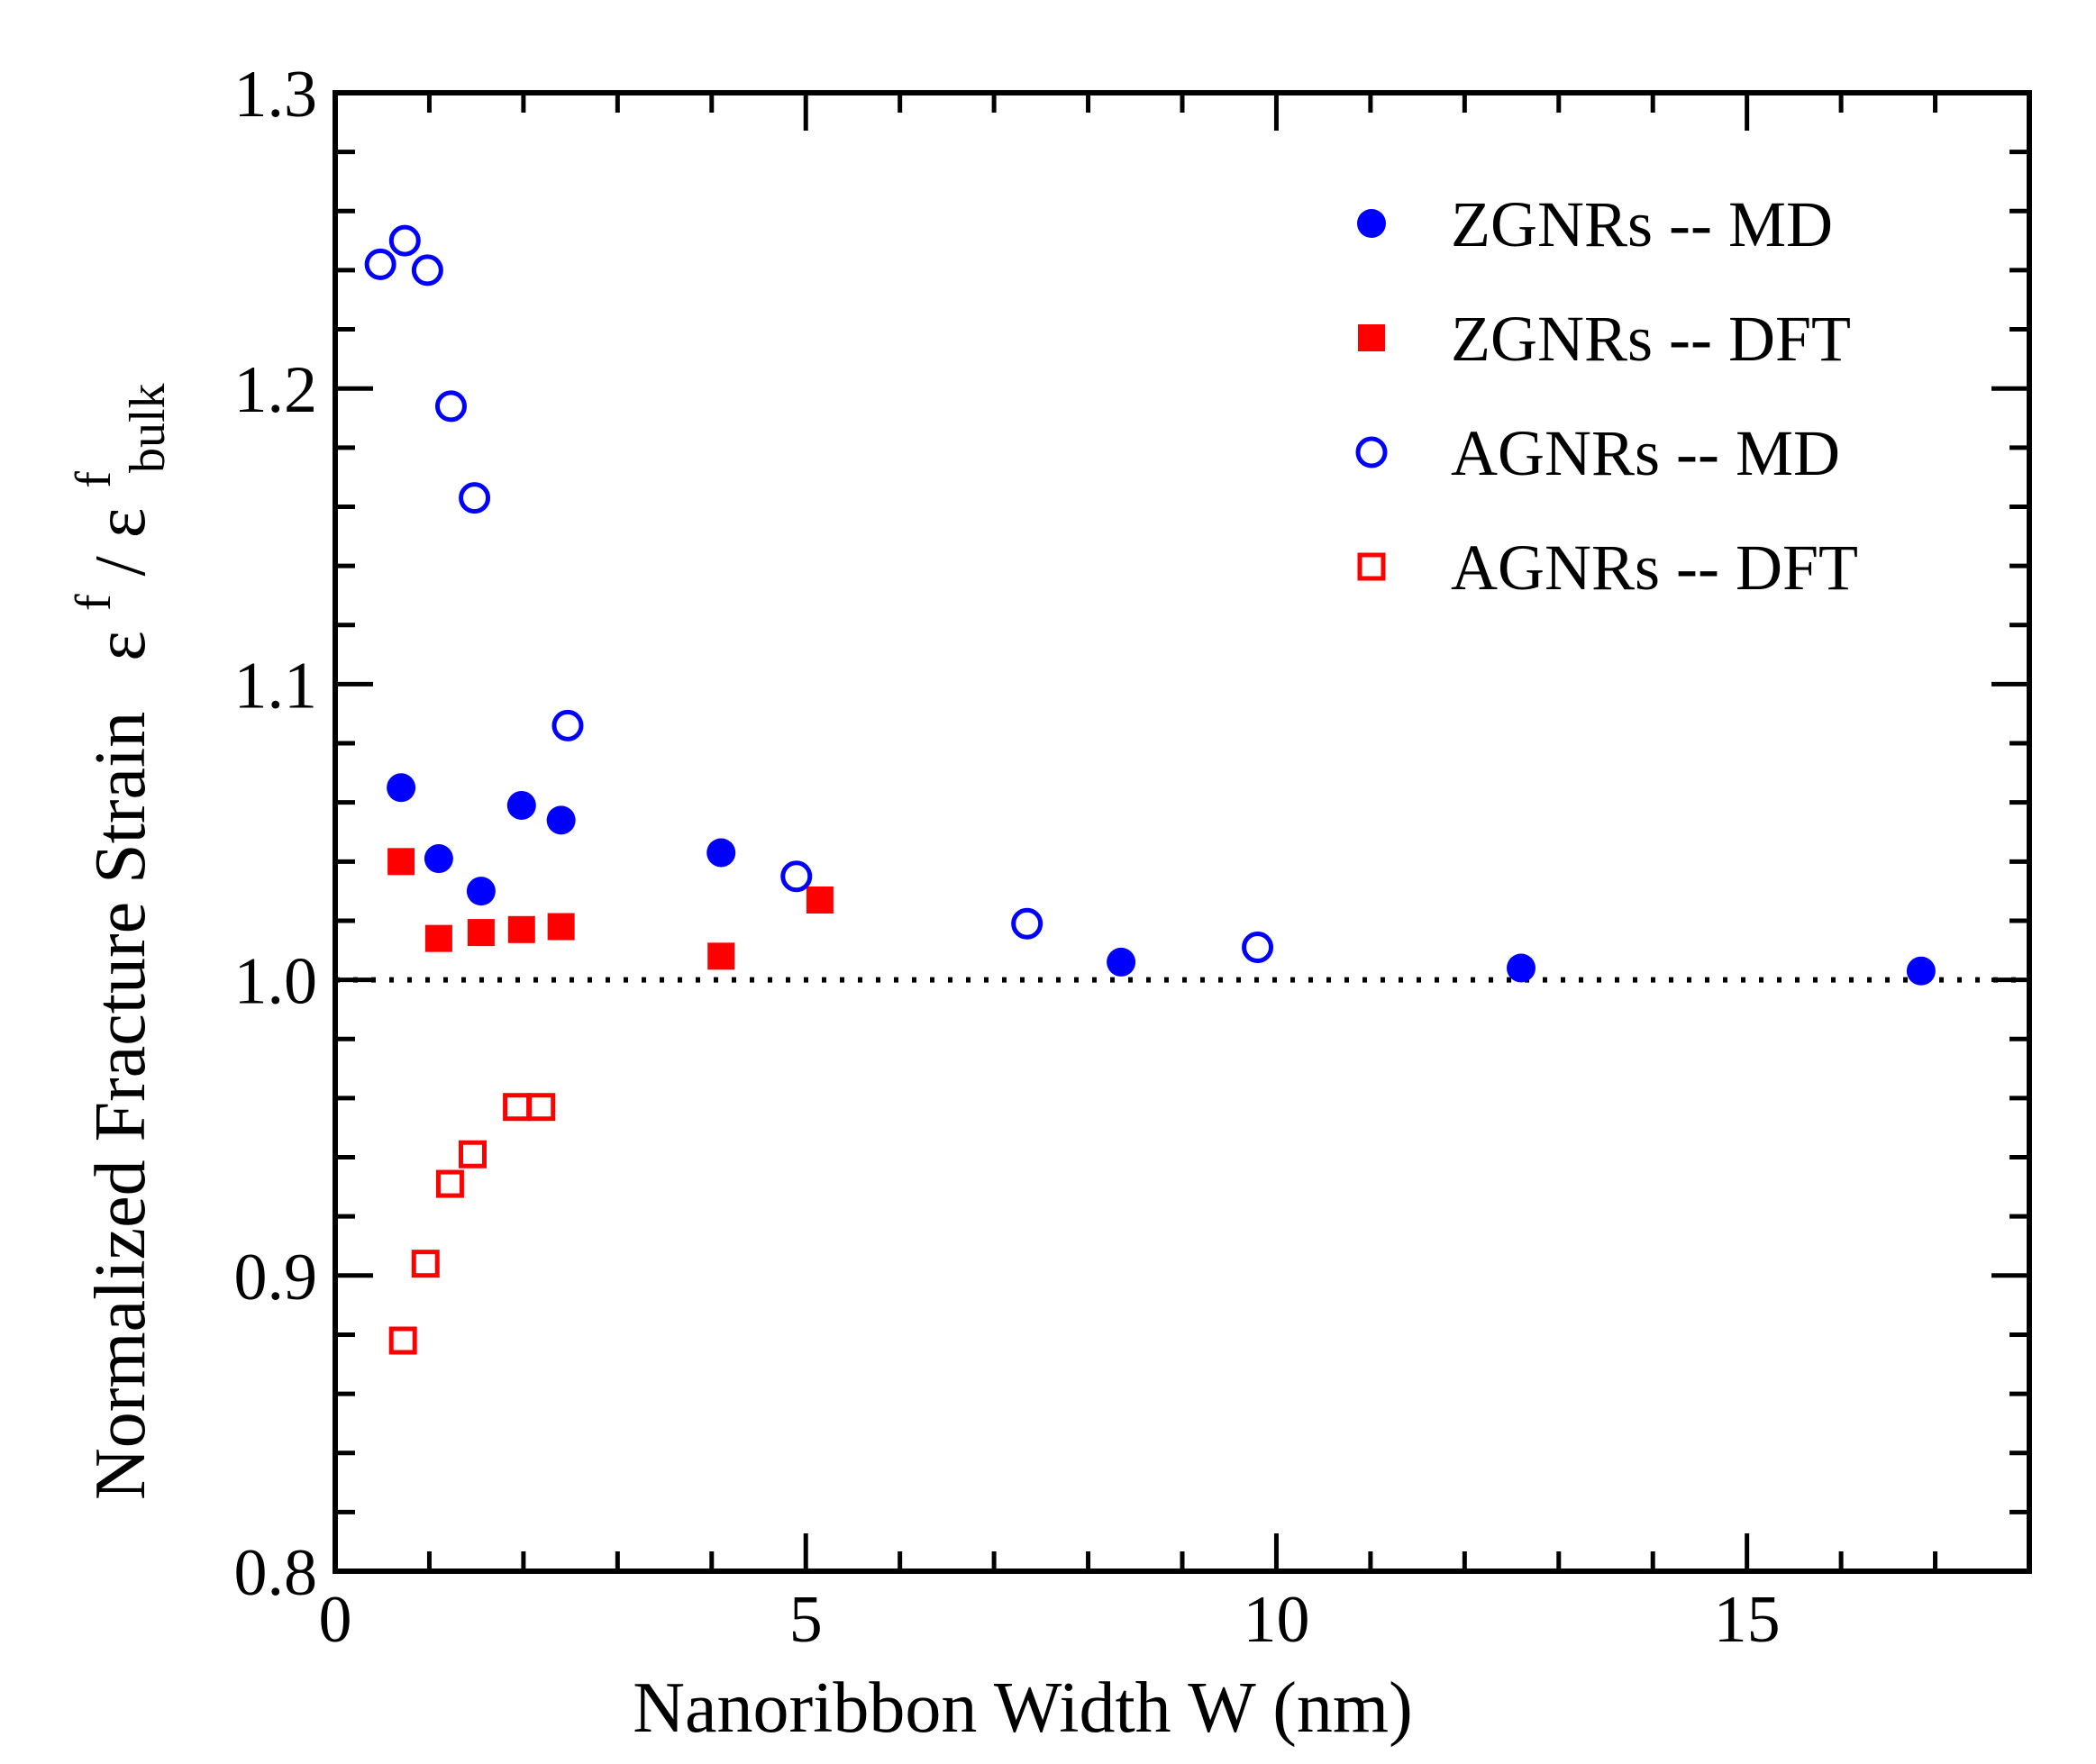  What do you see at coordinates (610, 909) in the screenshot?
I see `series-zgnrs-dft` at bounding box center [610, 909].